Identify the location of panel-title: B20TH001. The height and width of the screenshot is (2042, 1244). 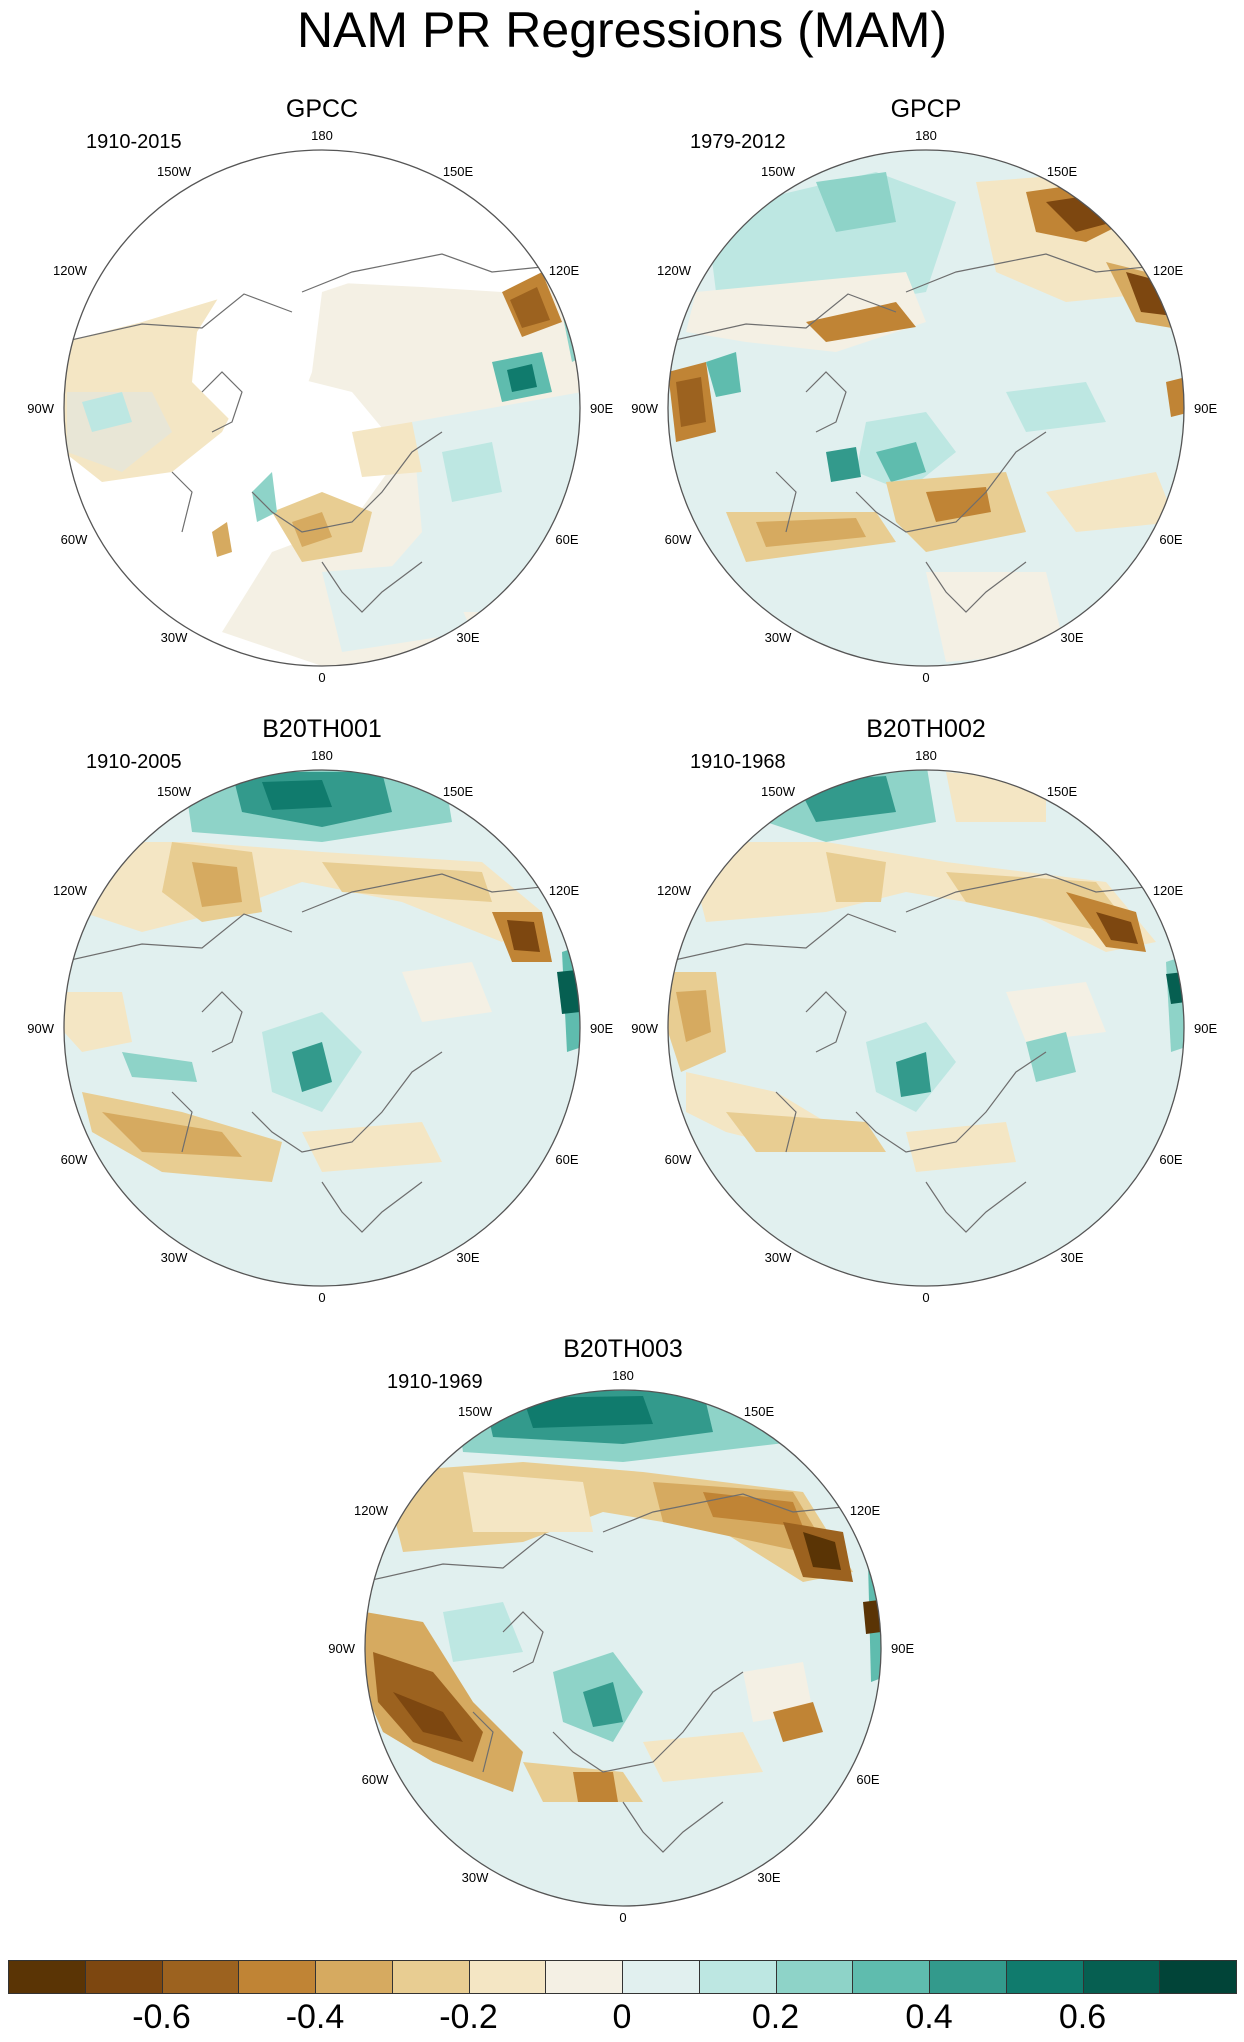
(322, 729).